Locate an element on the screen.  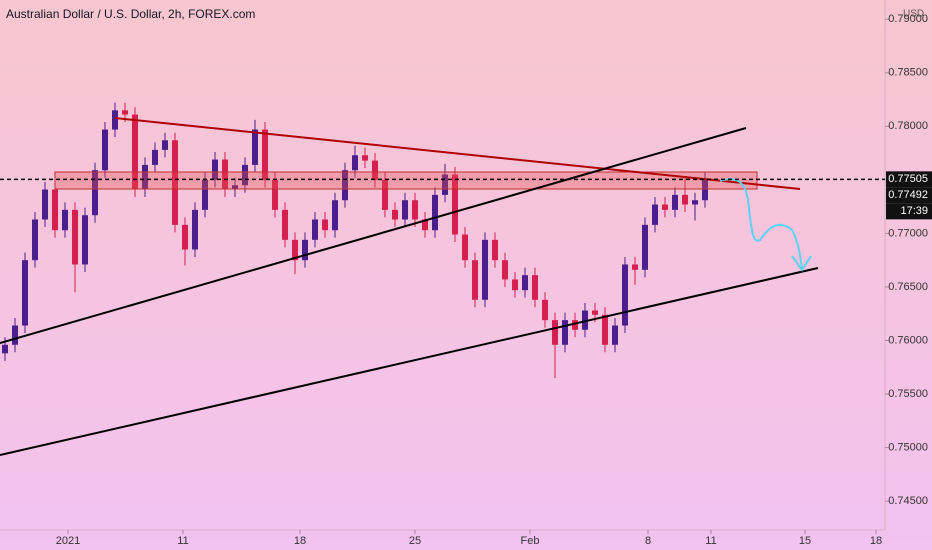
y-tick-label: 0.79000 is located at coordinates (908, 19).